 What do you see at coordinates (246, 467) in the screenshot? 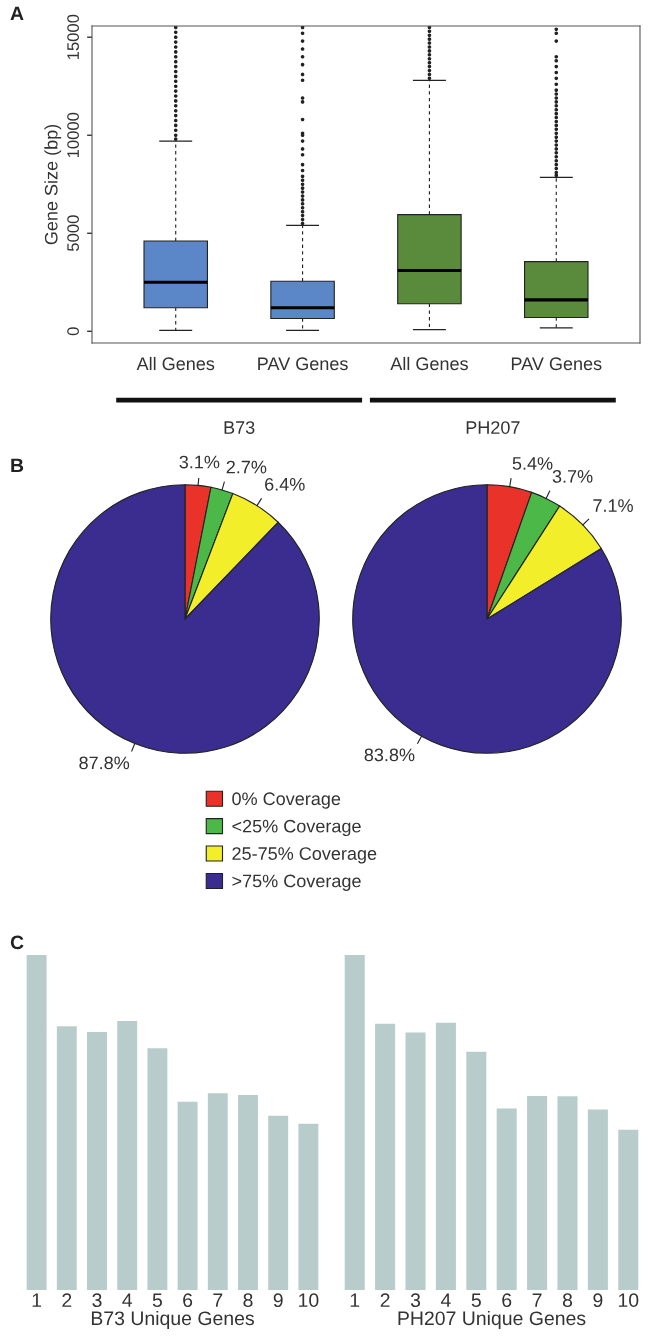
I see `data-label: 2.7%` at bounding box center [246, 467].